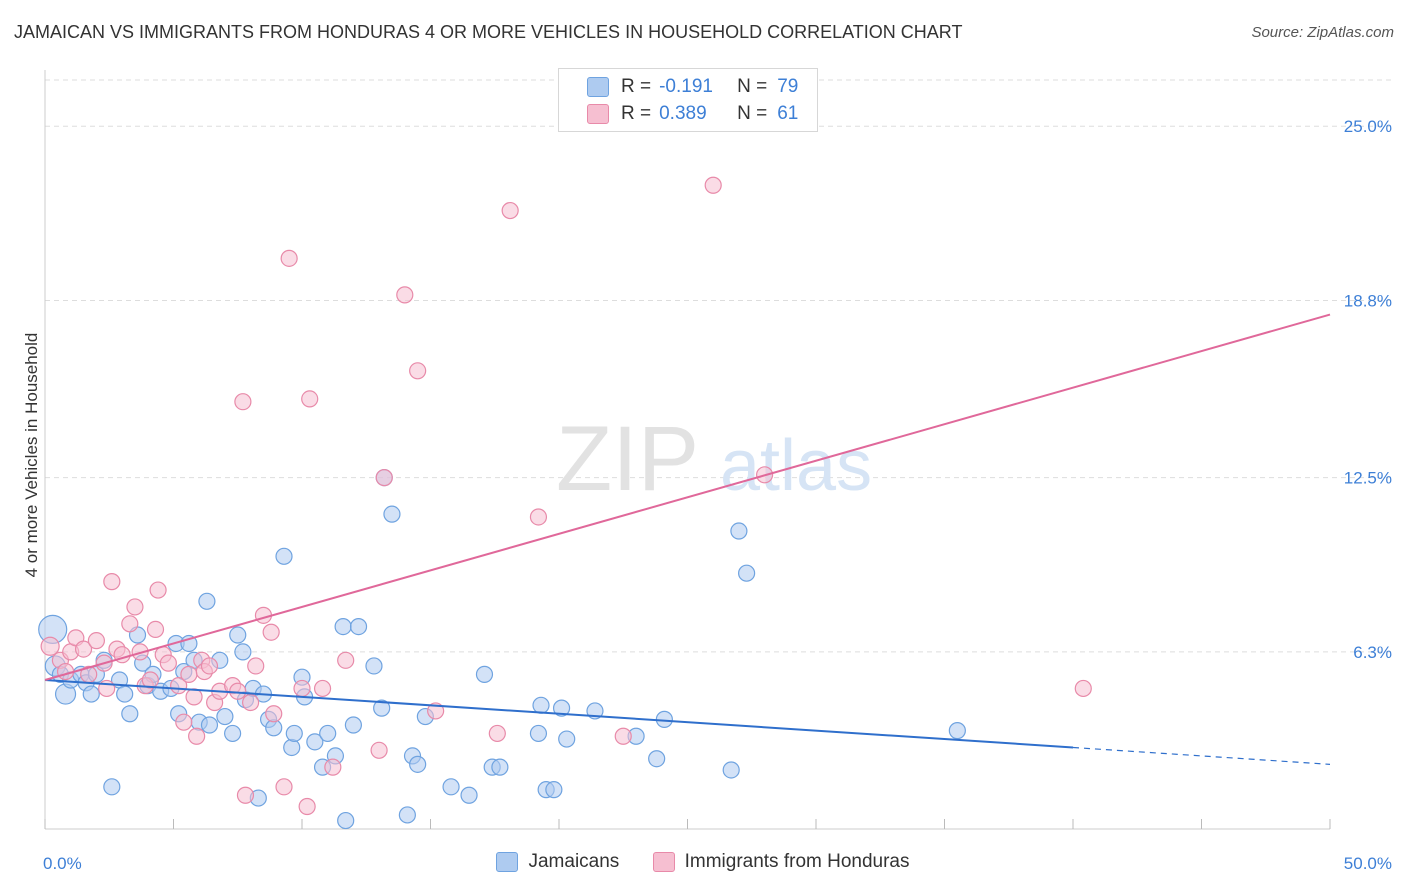  Describe the element at coordinates (1368, 301) in the screenshot. I see `y-tick-label: 18.8%` at that location.